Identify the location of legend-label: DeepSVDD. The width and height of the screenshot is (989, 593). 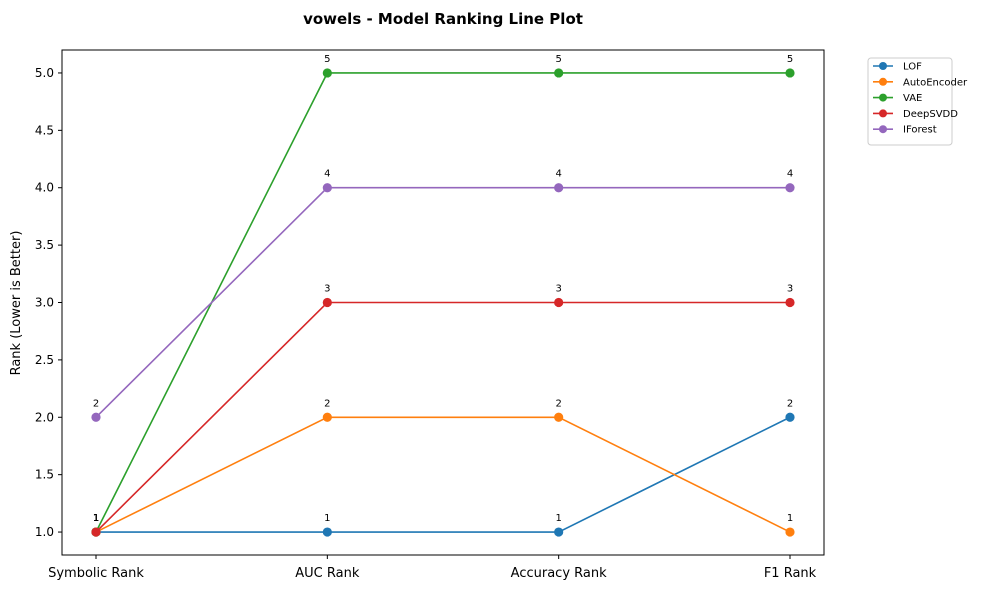
(930, 114).